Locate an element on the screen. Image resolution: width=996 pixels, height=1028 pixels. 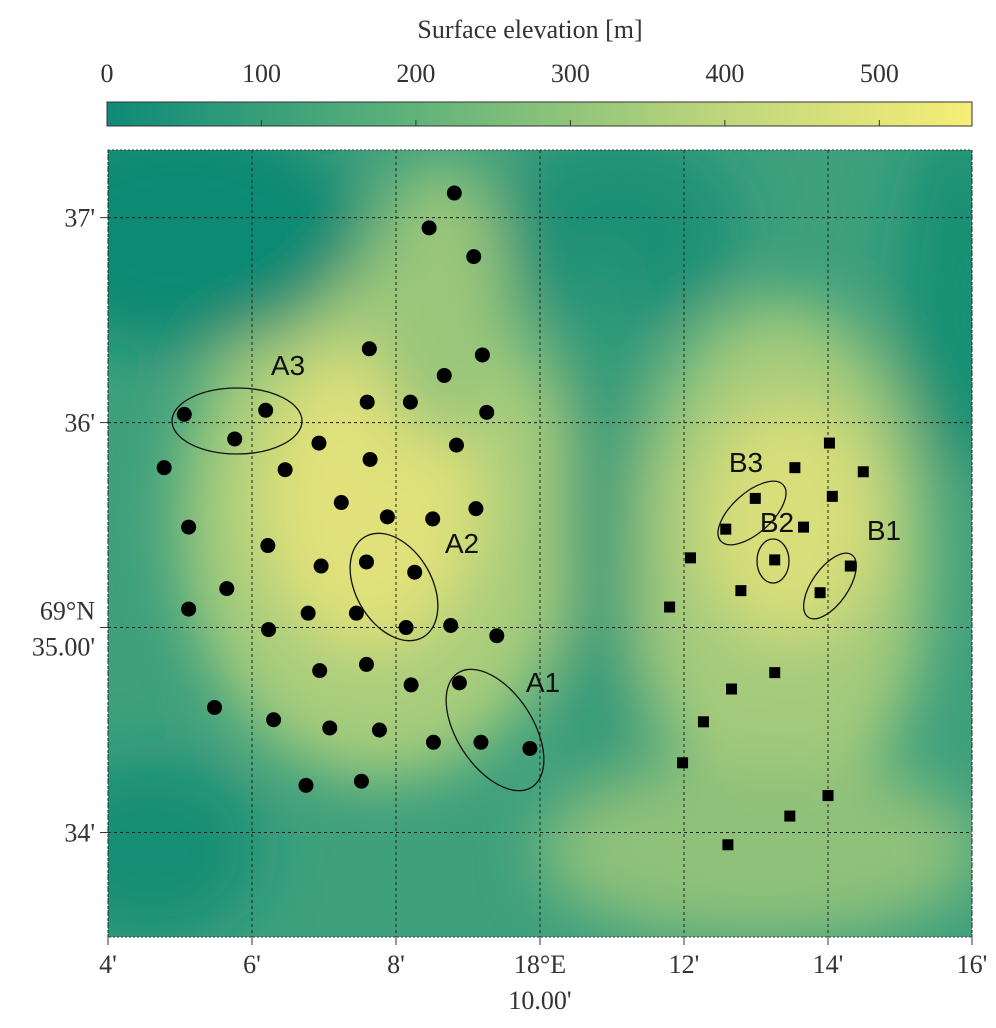
colorbar-title: Surface elevation [m] is located at coordinates (529, 29).